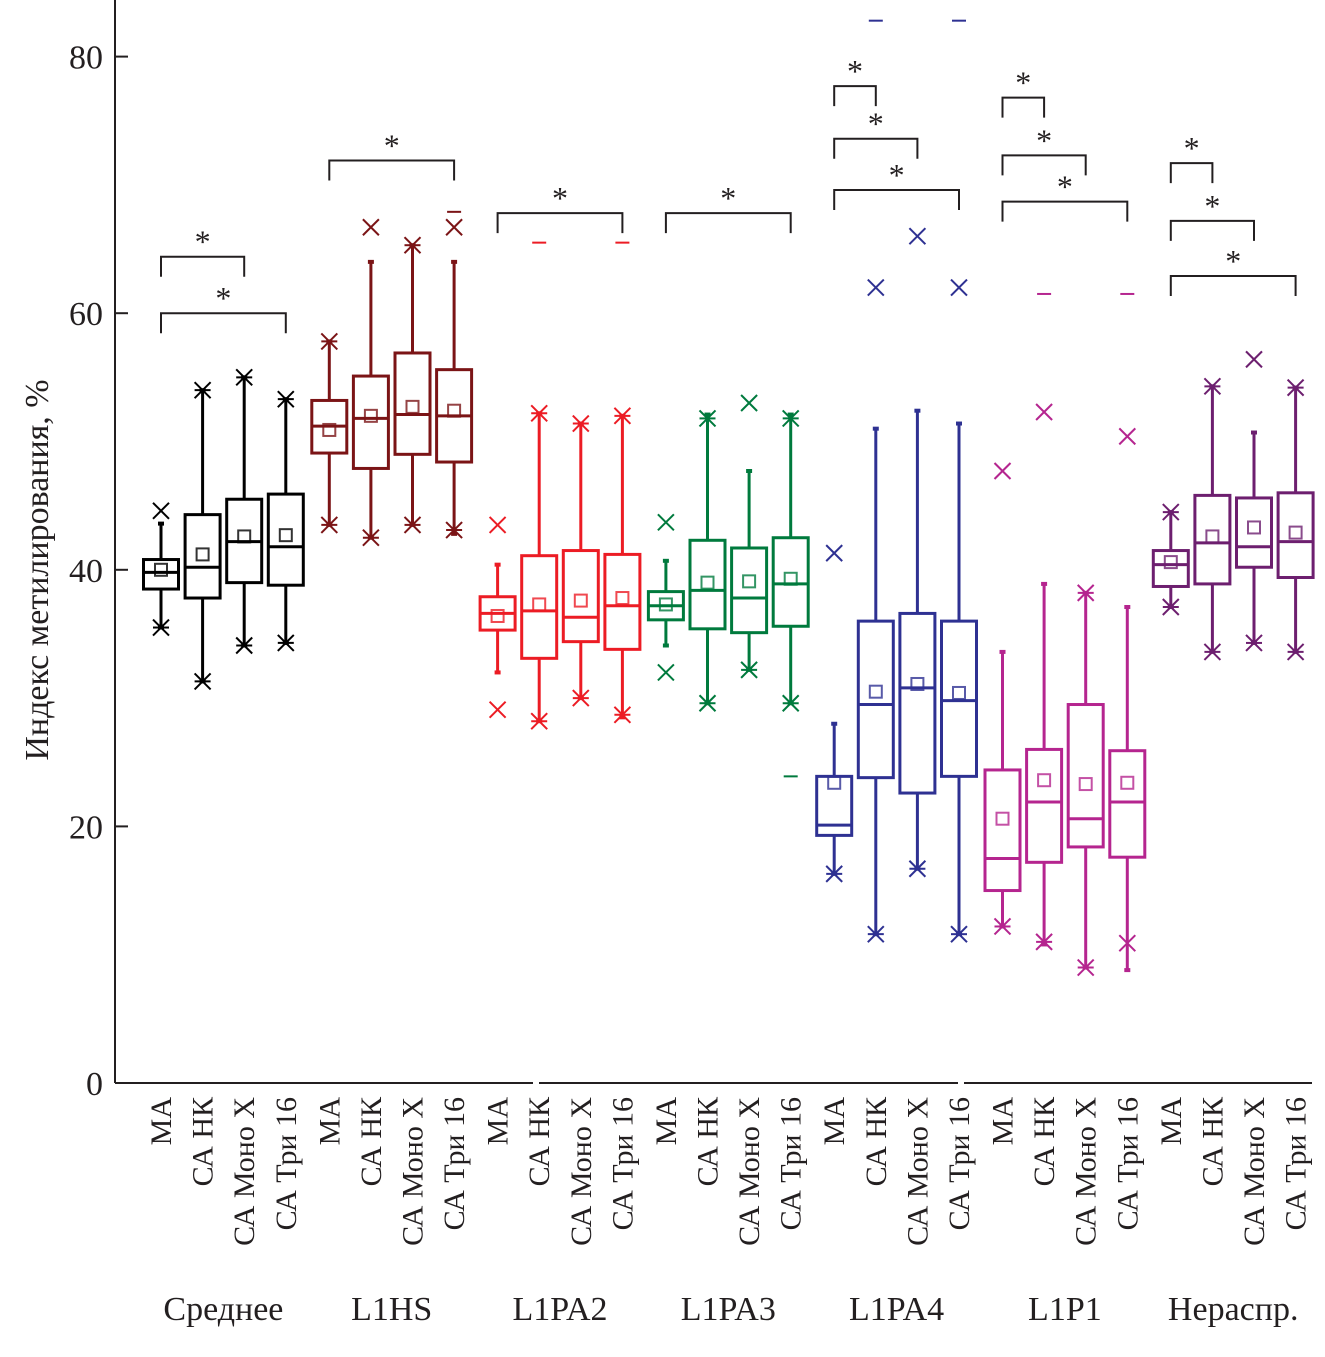 This screenshot has height=1357, width=1325. What do you see at coordinates (86, 58) in the screenshot?
I see `y-tick-label: 80` at bounding box center [86, 58].